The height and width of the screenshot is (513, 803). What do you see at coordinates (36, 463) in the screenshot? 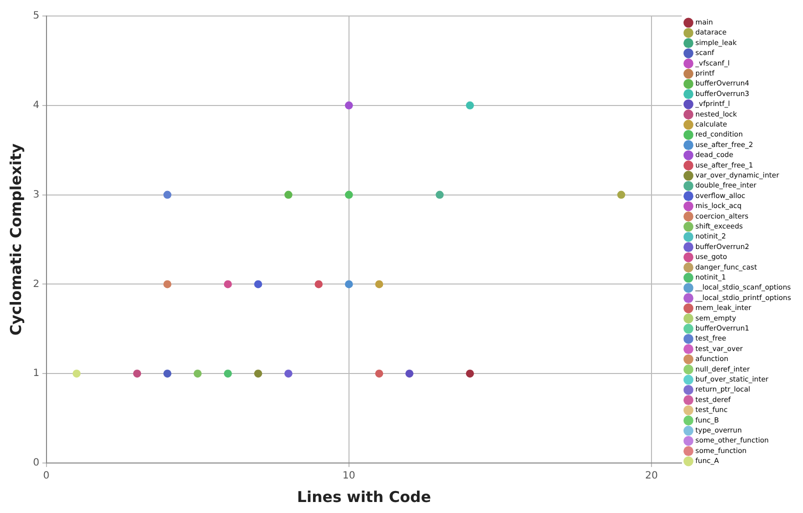
I see `y-tick-label: 0` at bounding box center [36, 463].